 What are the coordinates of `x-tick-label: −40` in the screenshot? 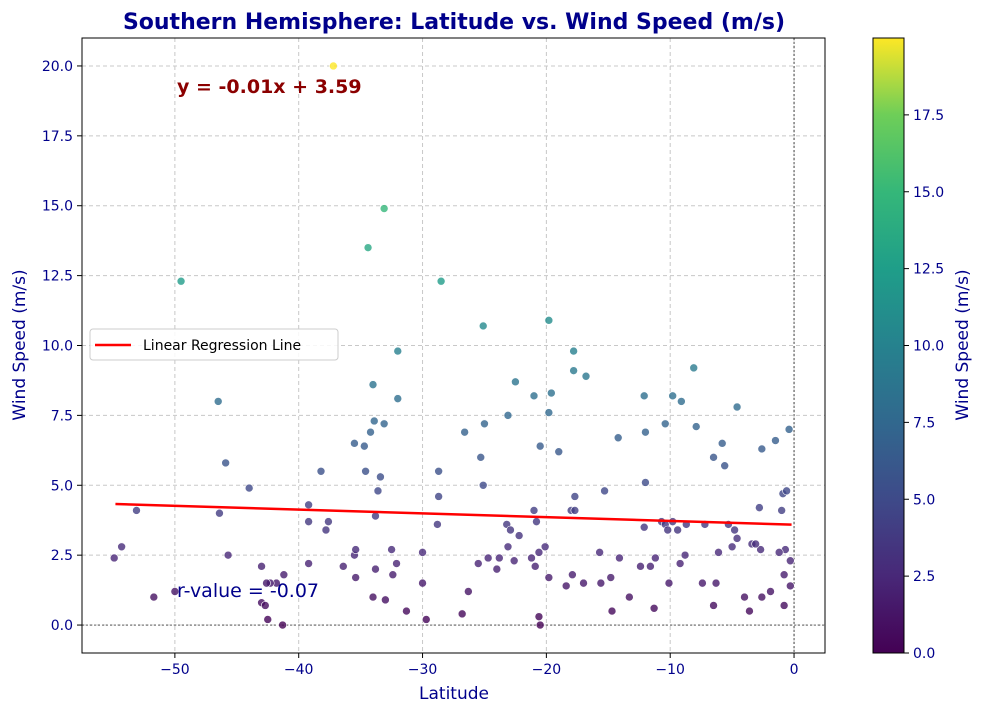 It's located at (299, 670).